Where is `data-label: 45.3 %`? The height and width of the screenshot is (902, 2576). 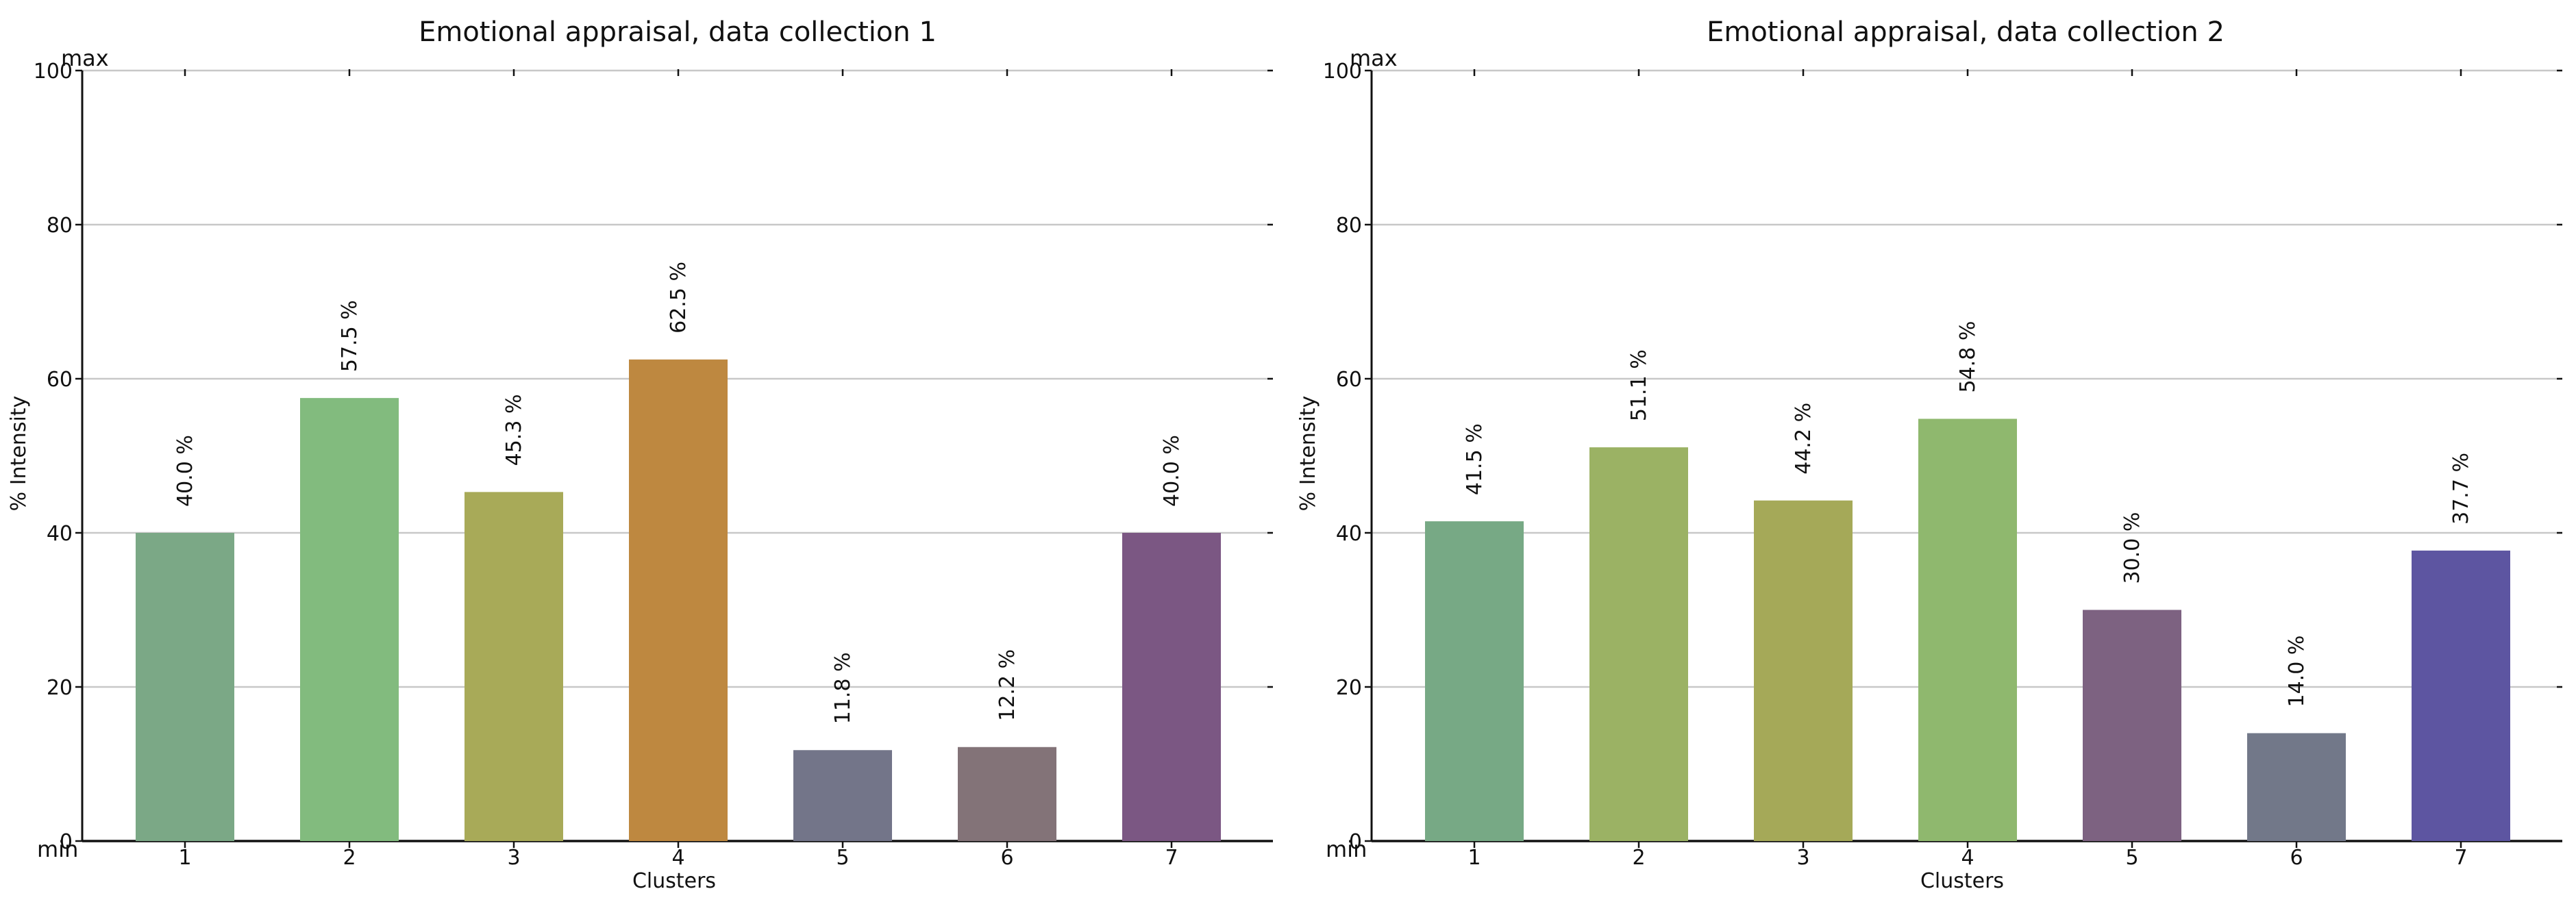 data-label: 45.3 % is located at coordinates (514, 430).